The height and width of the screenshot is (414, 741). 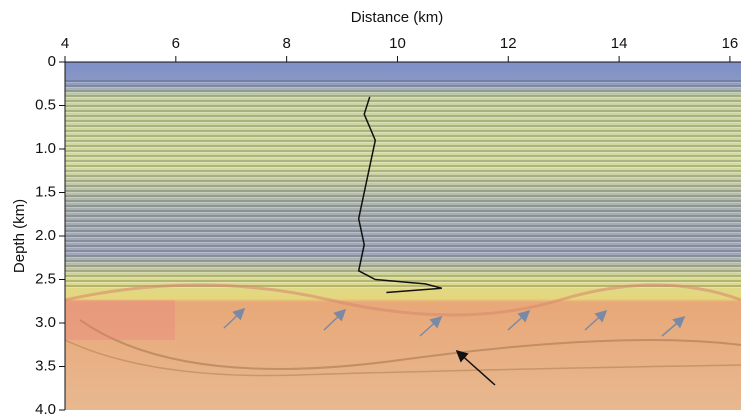 I want to click on y-tick-label: 2.5, so click(x=45, y=278).